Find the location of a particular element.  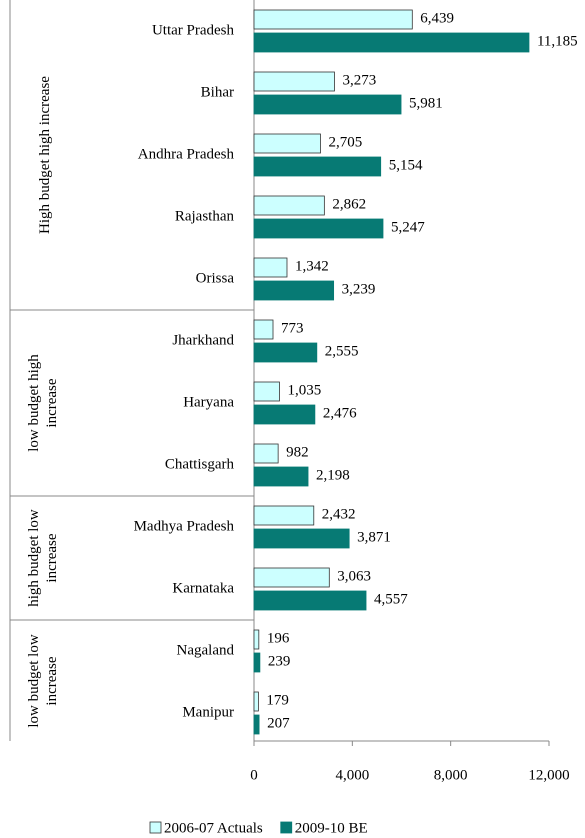

x-tick-label: 8,000 is located at coordinates (451, 775).